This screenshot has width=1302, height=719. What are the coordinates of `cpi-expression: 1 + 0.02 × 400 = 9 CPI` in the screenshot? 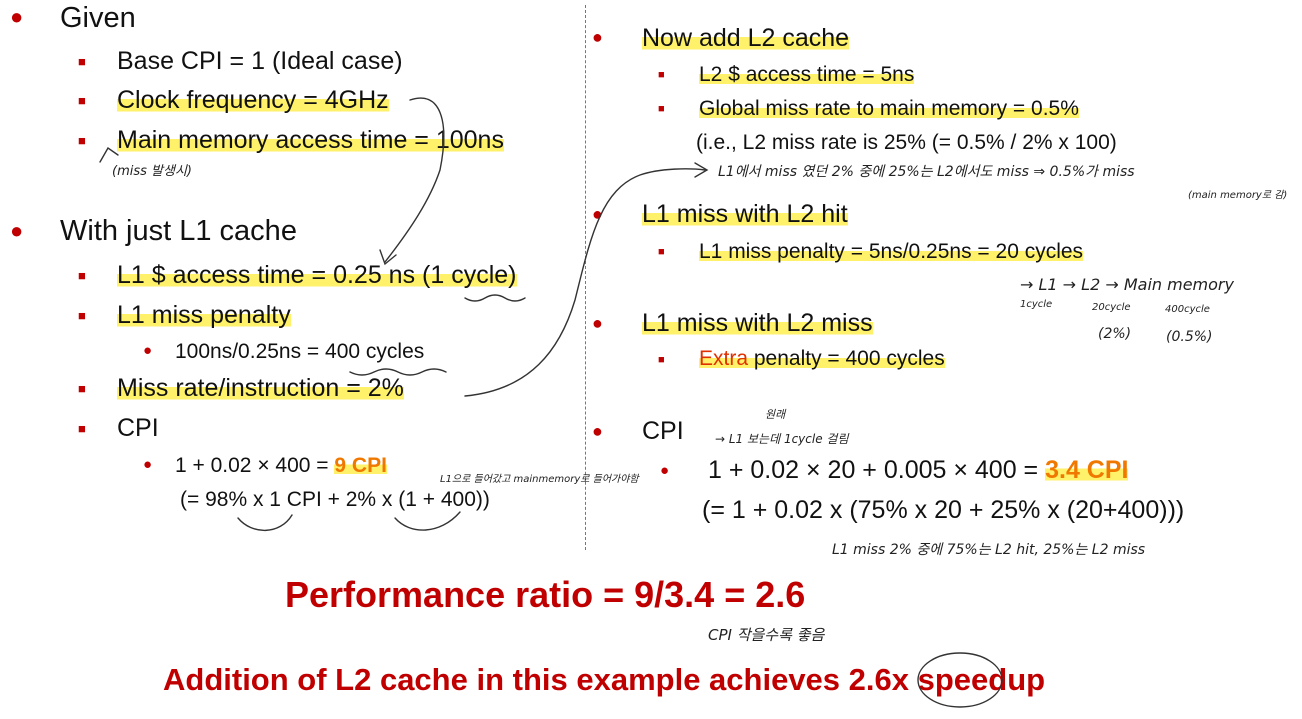 It's located at (281, 466).